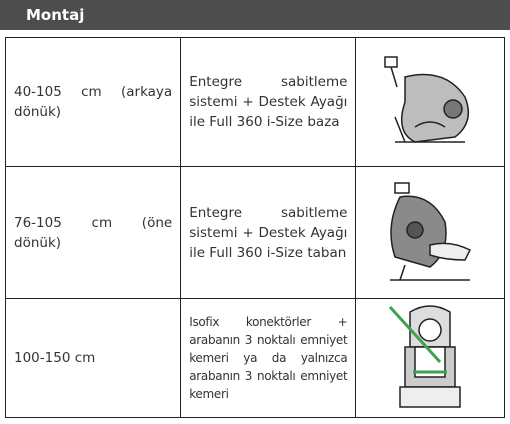 The width and height of the screenshot is (510, 424). What do you see at coordinates (255, 15) in the screenshot?
I see `header-bar: Montaj` at bounding box center [255, 15].